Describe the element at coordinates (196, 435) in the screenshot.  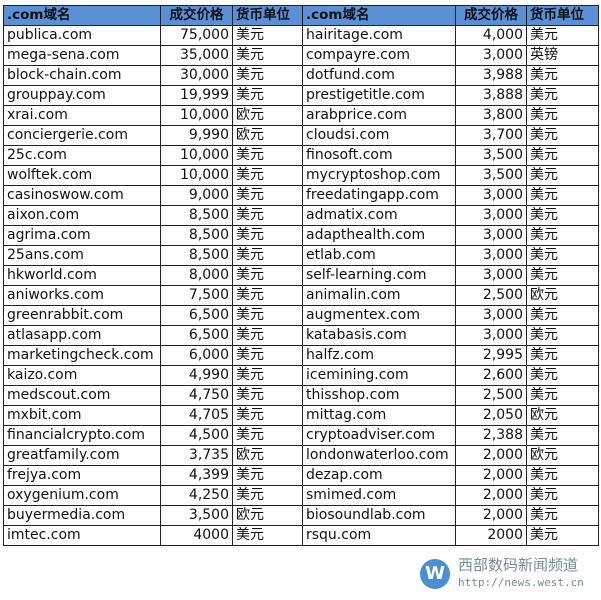
I see `cell-price: 4,500` at that location.